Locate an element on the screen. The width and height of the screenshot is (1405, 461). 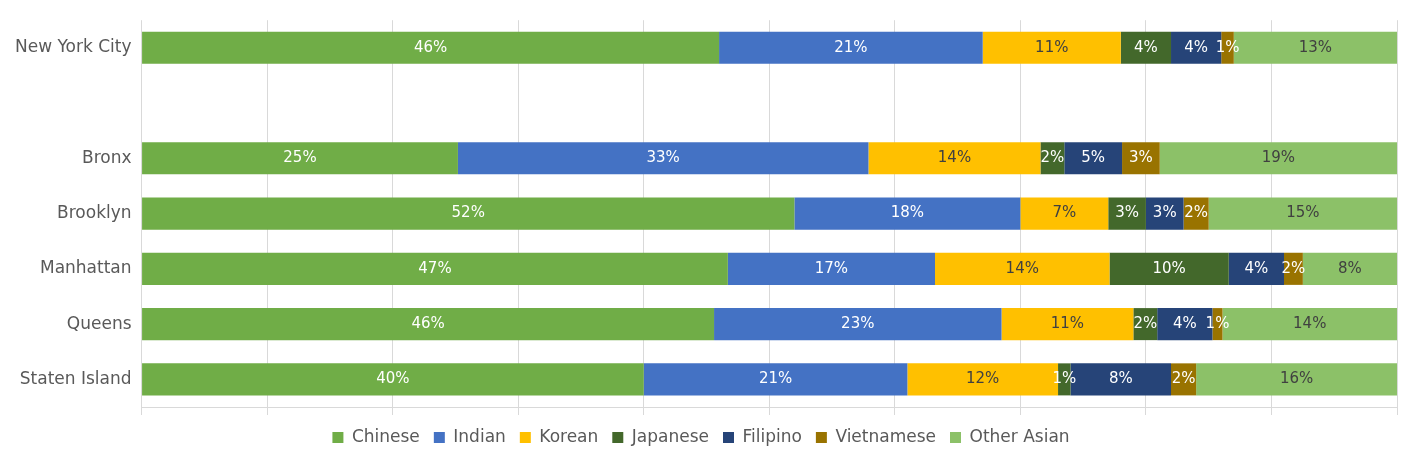
data-label: 47% is located at coordinates (435, 267).